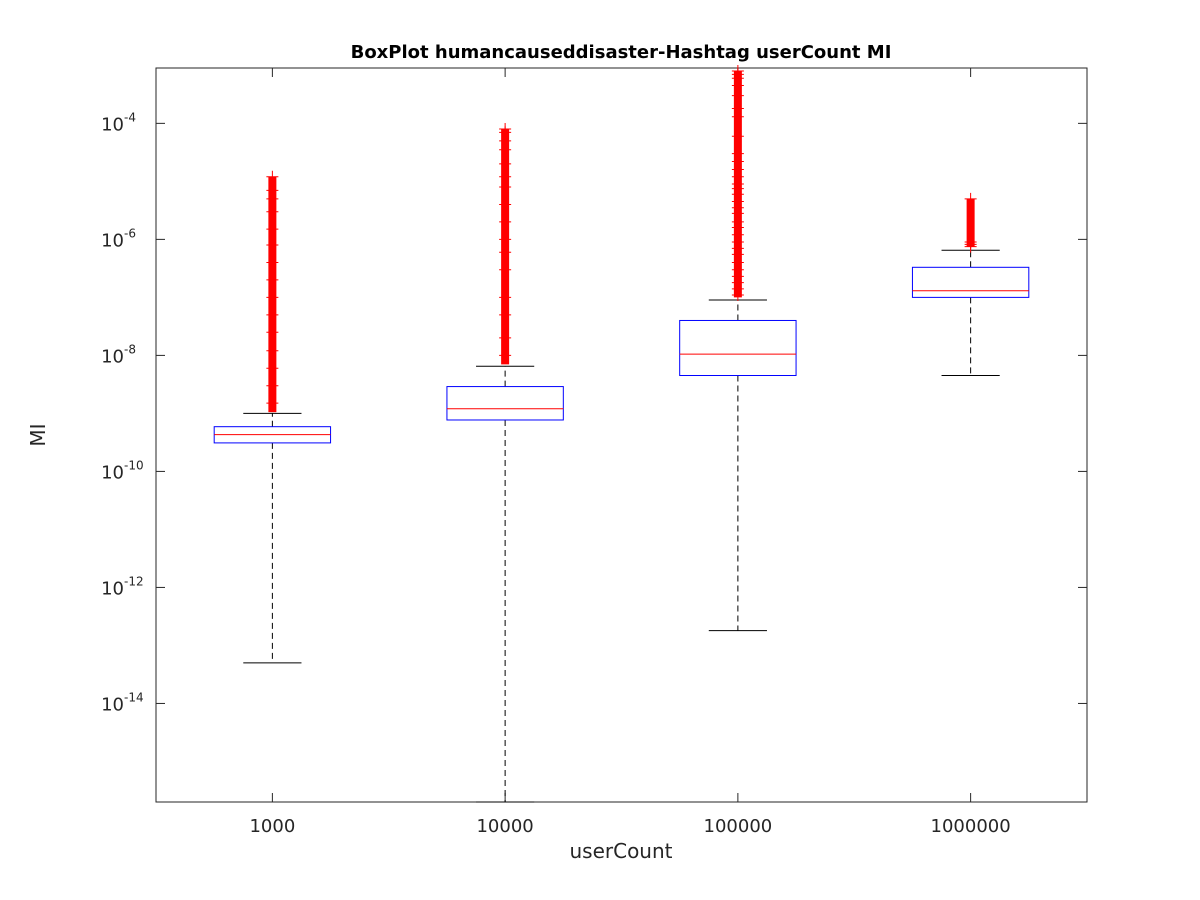 This screenshot has height=900, width=1200. Describe the element at coordinates (130, 117) in the screenshot. I see `y-tick-exponent-5: -4` at that location.